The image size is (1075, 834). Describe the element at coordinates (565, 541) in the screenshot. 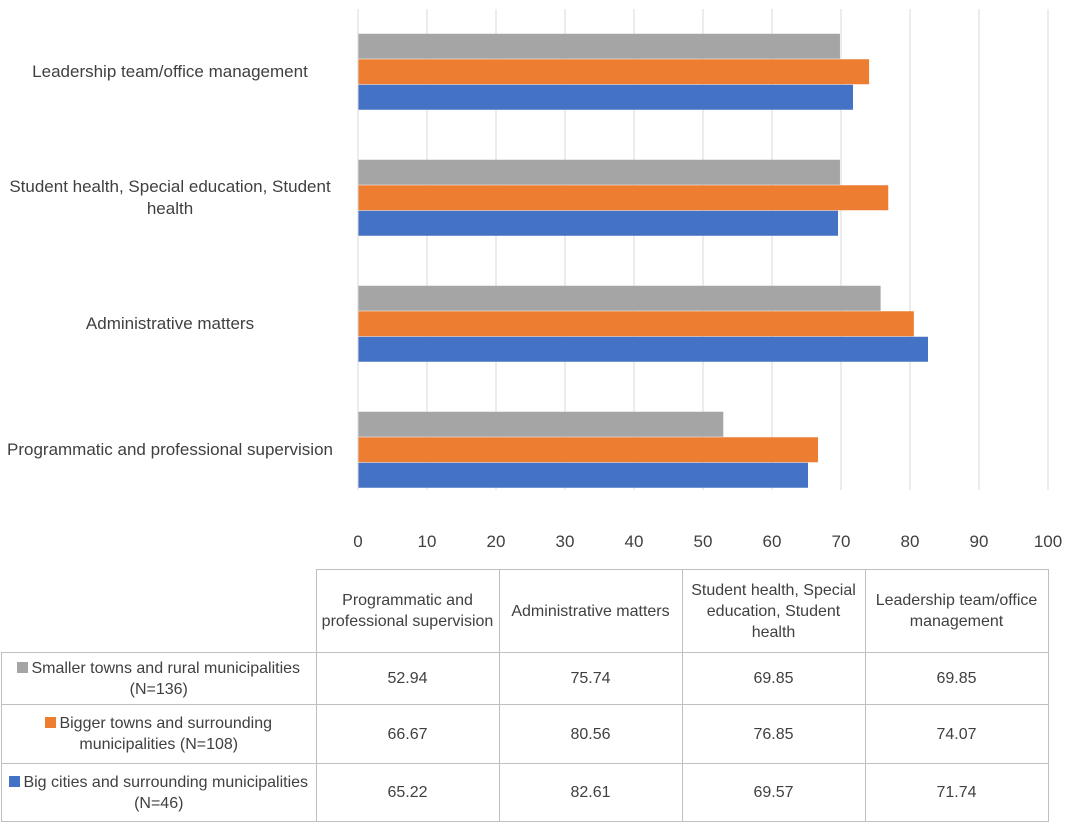

I see `x-tick-label: 30` at that location.